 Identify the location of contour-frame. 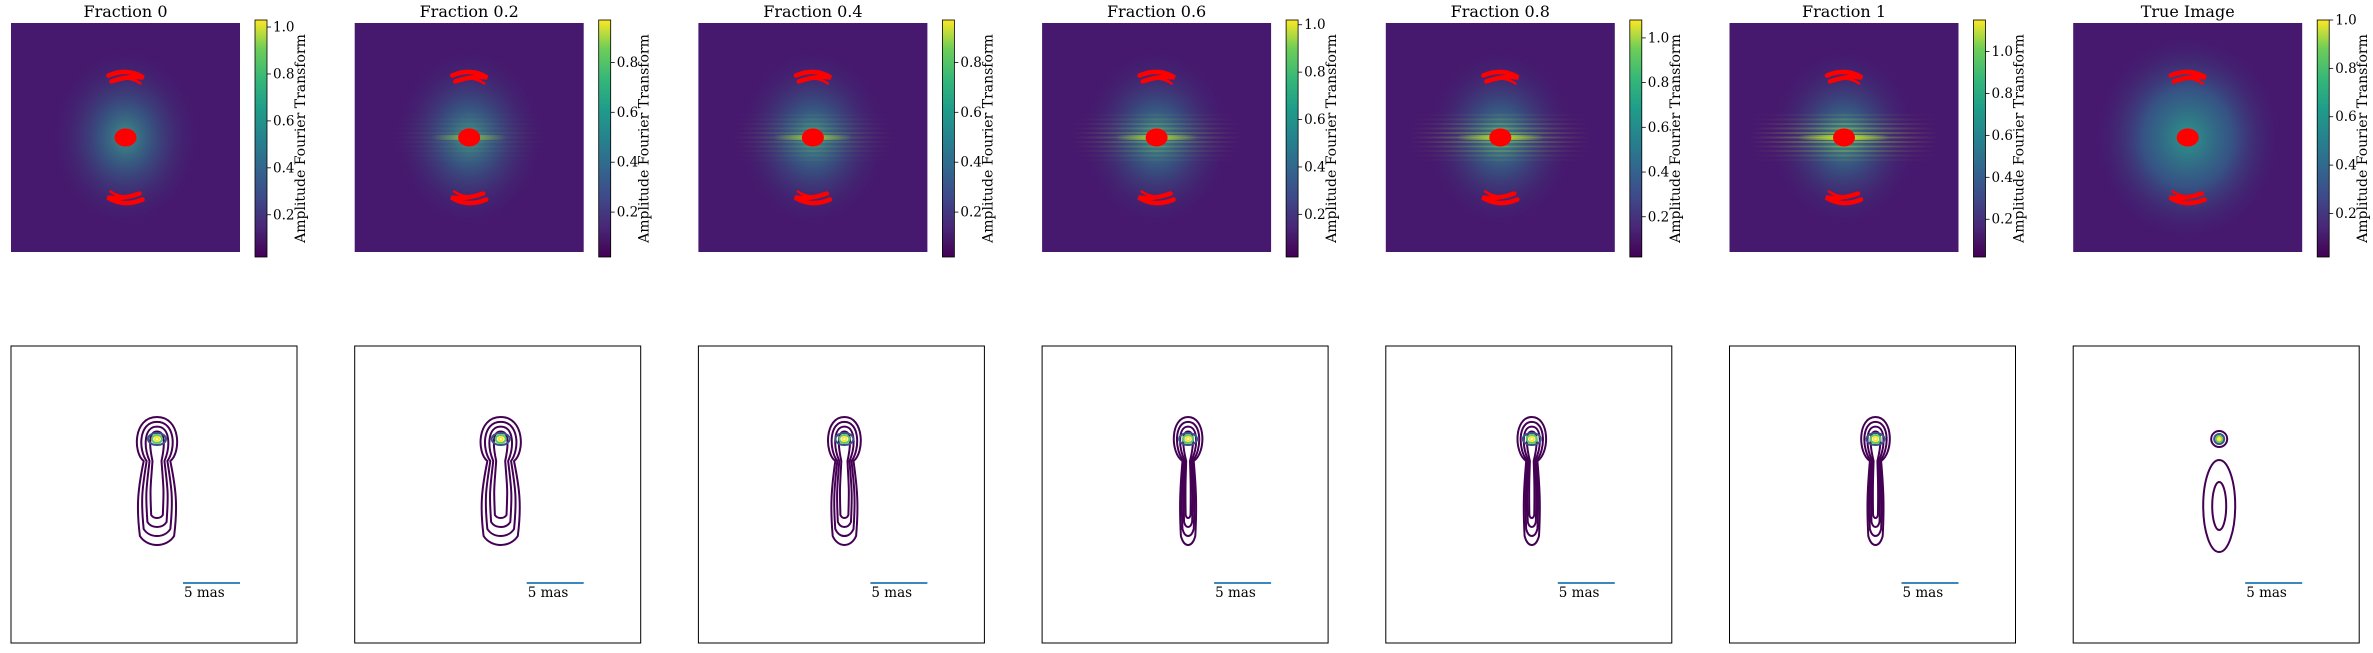
(841, 494).